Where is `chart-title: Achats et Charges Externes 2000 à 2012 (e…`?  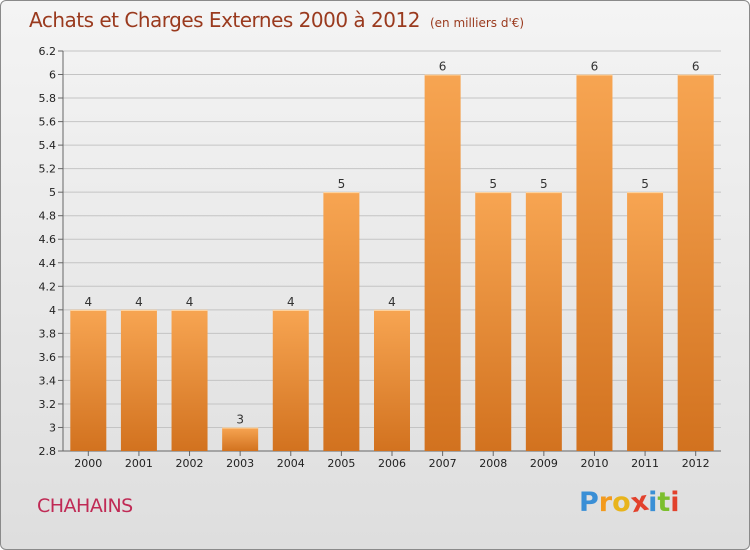 chart-title: Achats et Charges Externes 2000 à 2012 (e… is located at coordinates (276, 20).